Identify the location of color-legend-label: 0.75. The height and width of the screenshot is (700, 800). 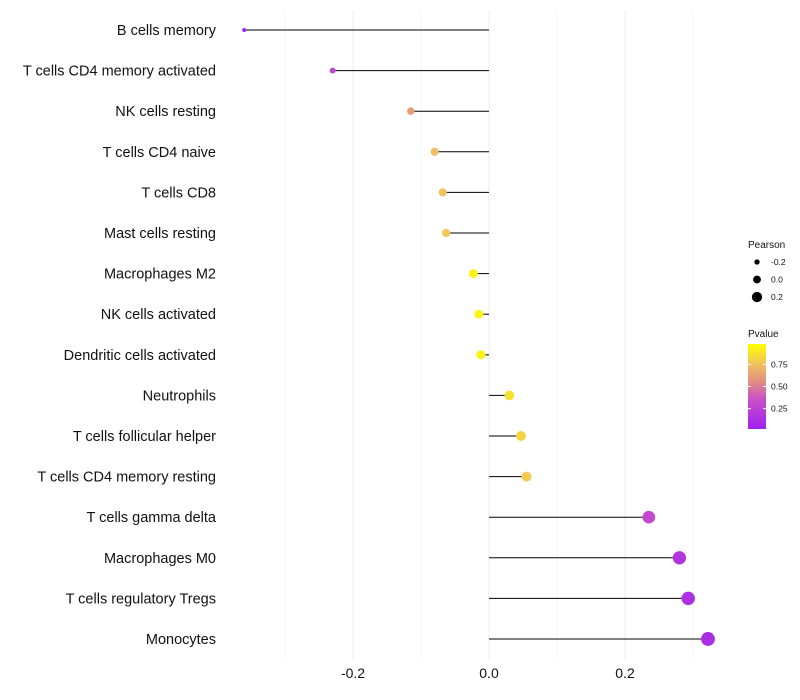
(779, 364).